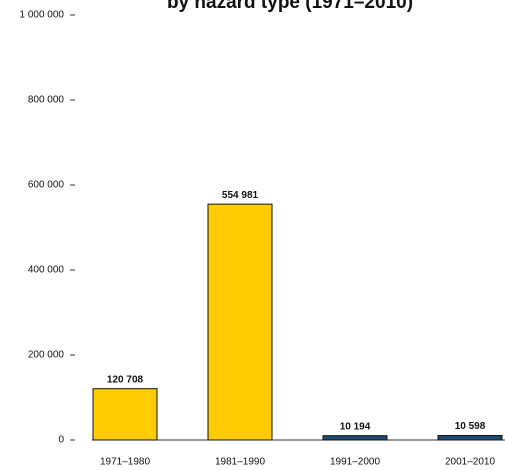  I want to click on y-tick-label: 1 000 000, so click(42, 15).